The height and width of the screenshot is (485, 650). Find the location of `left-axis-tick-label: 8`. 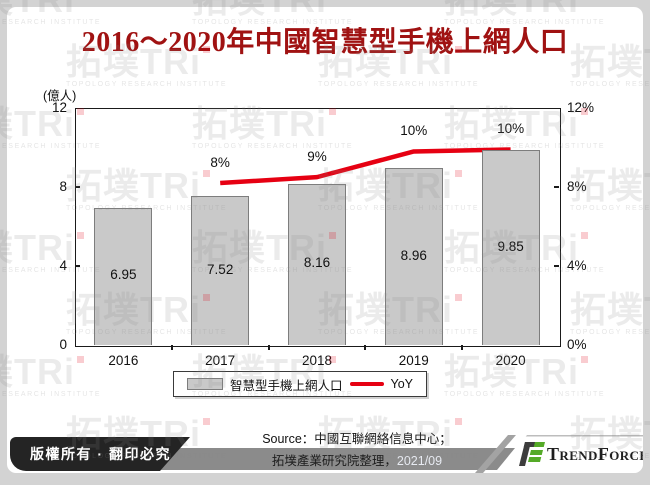

left-axis-tick-label: 8 is located at coordinates (63, 186).